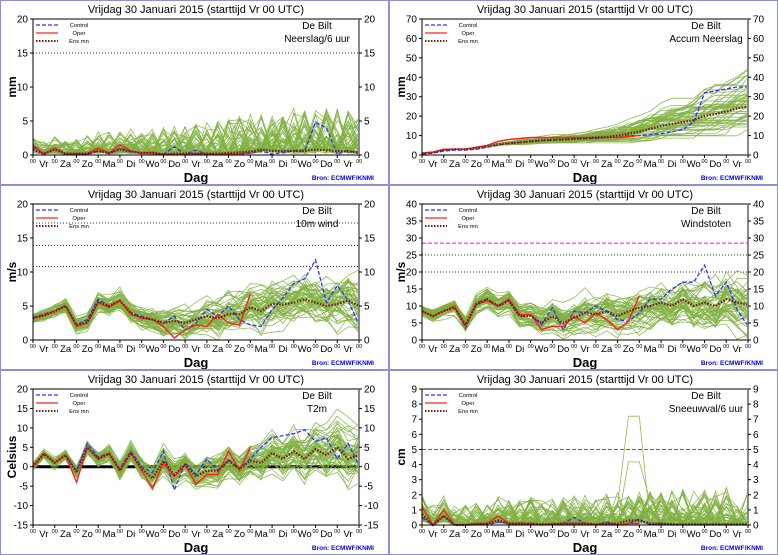 Image resolution: width=778 pixels, height=555 pixels. What do you see at coordinates (585, 130) in the screenshot?
I see `ens-mean-line` at bounding box center [585, 130].